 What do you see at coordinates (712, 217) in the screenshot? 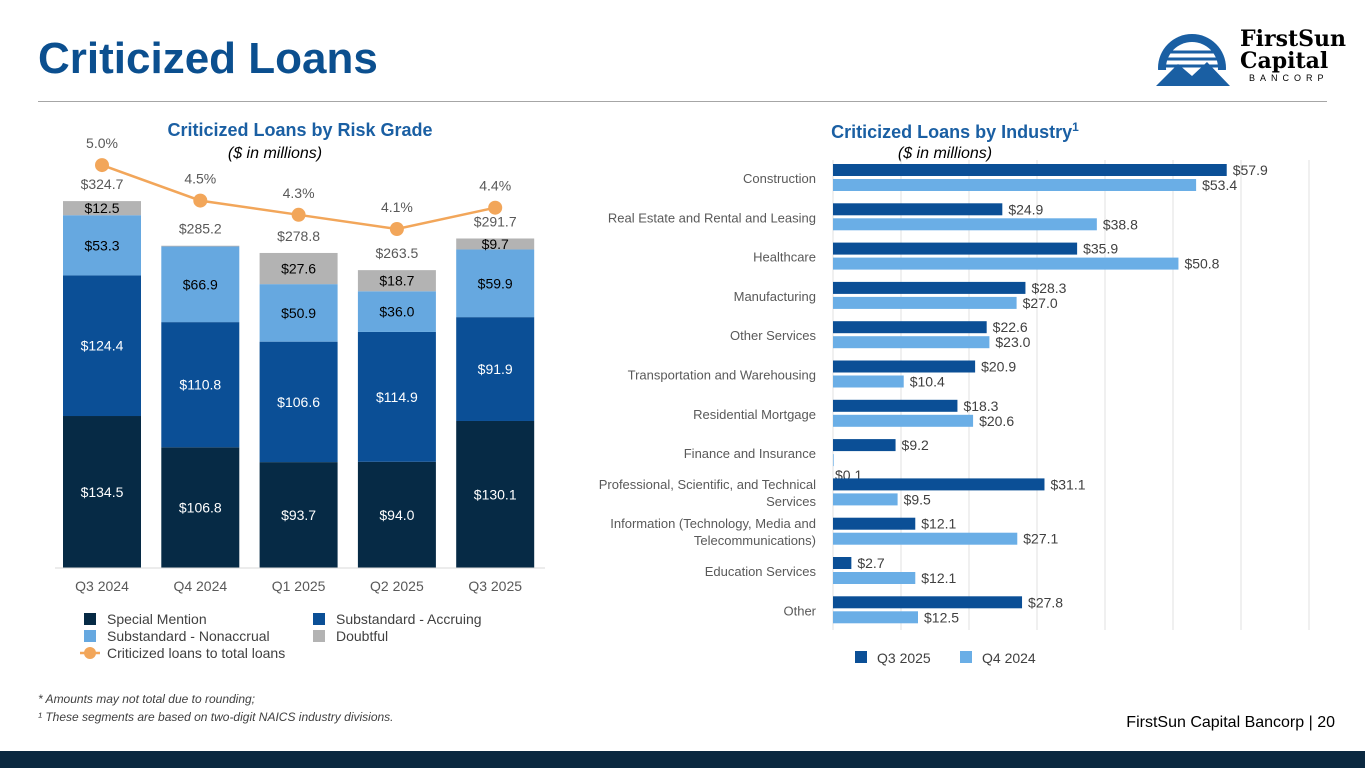
I see `category-label: Real Estate and Rental and Leasing` at bounding box center [712, 217].